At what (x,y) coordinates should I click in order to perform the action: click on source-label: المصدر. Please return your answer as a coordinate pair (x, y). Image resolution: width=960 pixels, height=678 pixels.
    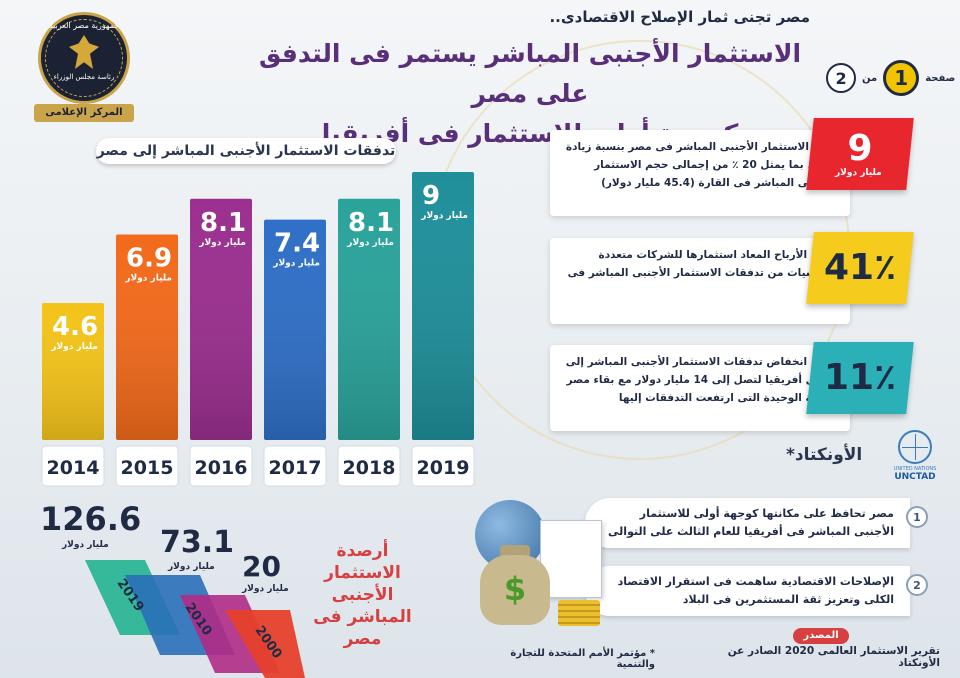
    Looking at the image, I should click on (821, 636).